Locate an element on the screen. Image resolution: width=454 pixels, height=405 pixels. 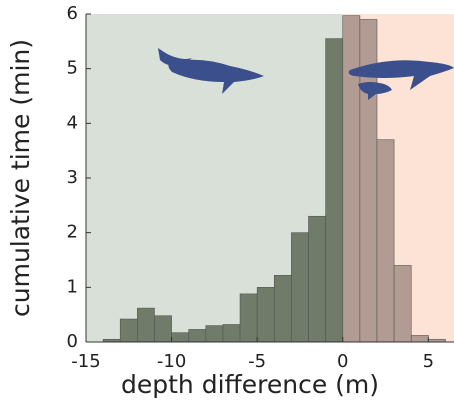
x-tick-label: -10 is located at coordinates (171, 361).